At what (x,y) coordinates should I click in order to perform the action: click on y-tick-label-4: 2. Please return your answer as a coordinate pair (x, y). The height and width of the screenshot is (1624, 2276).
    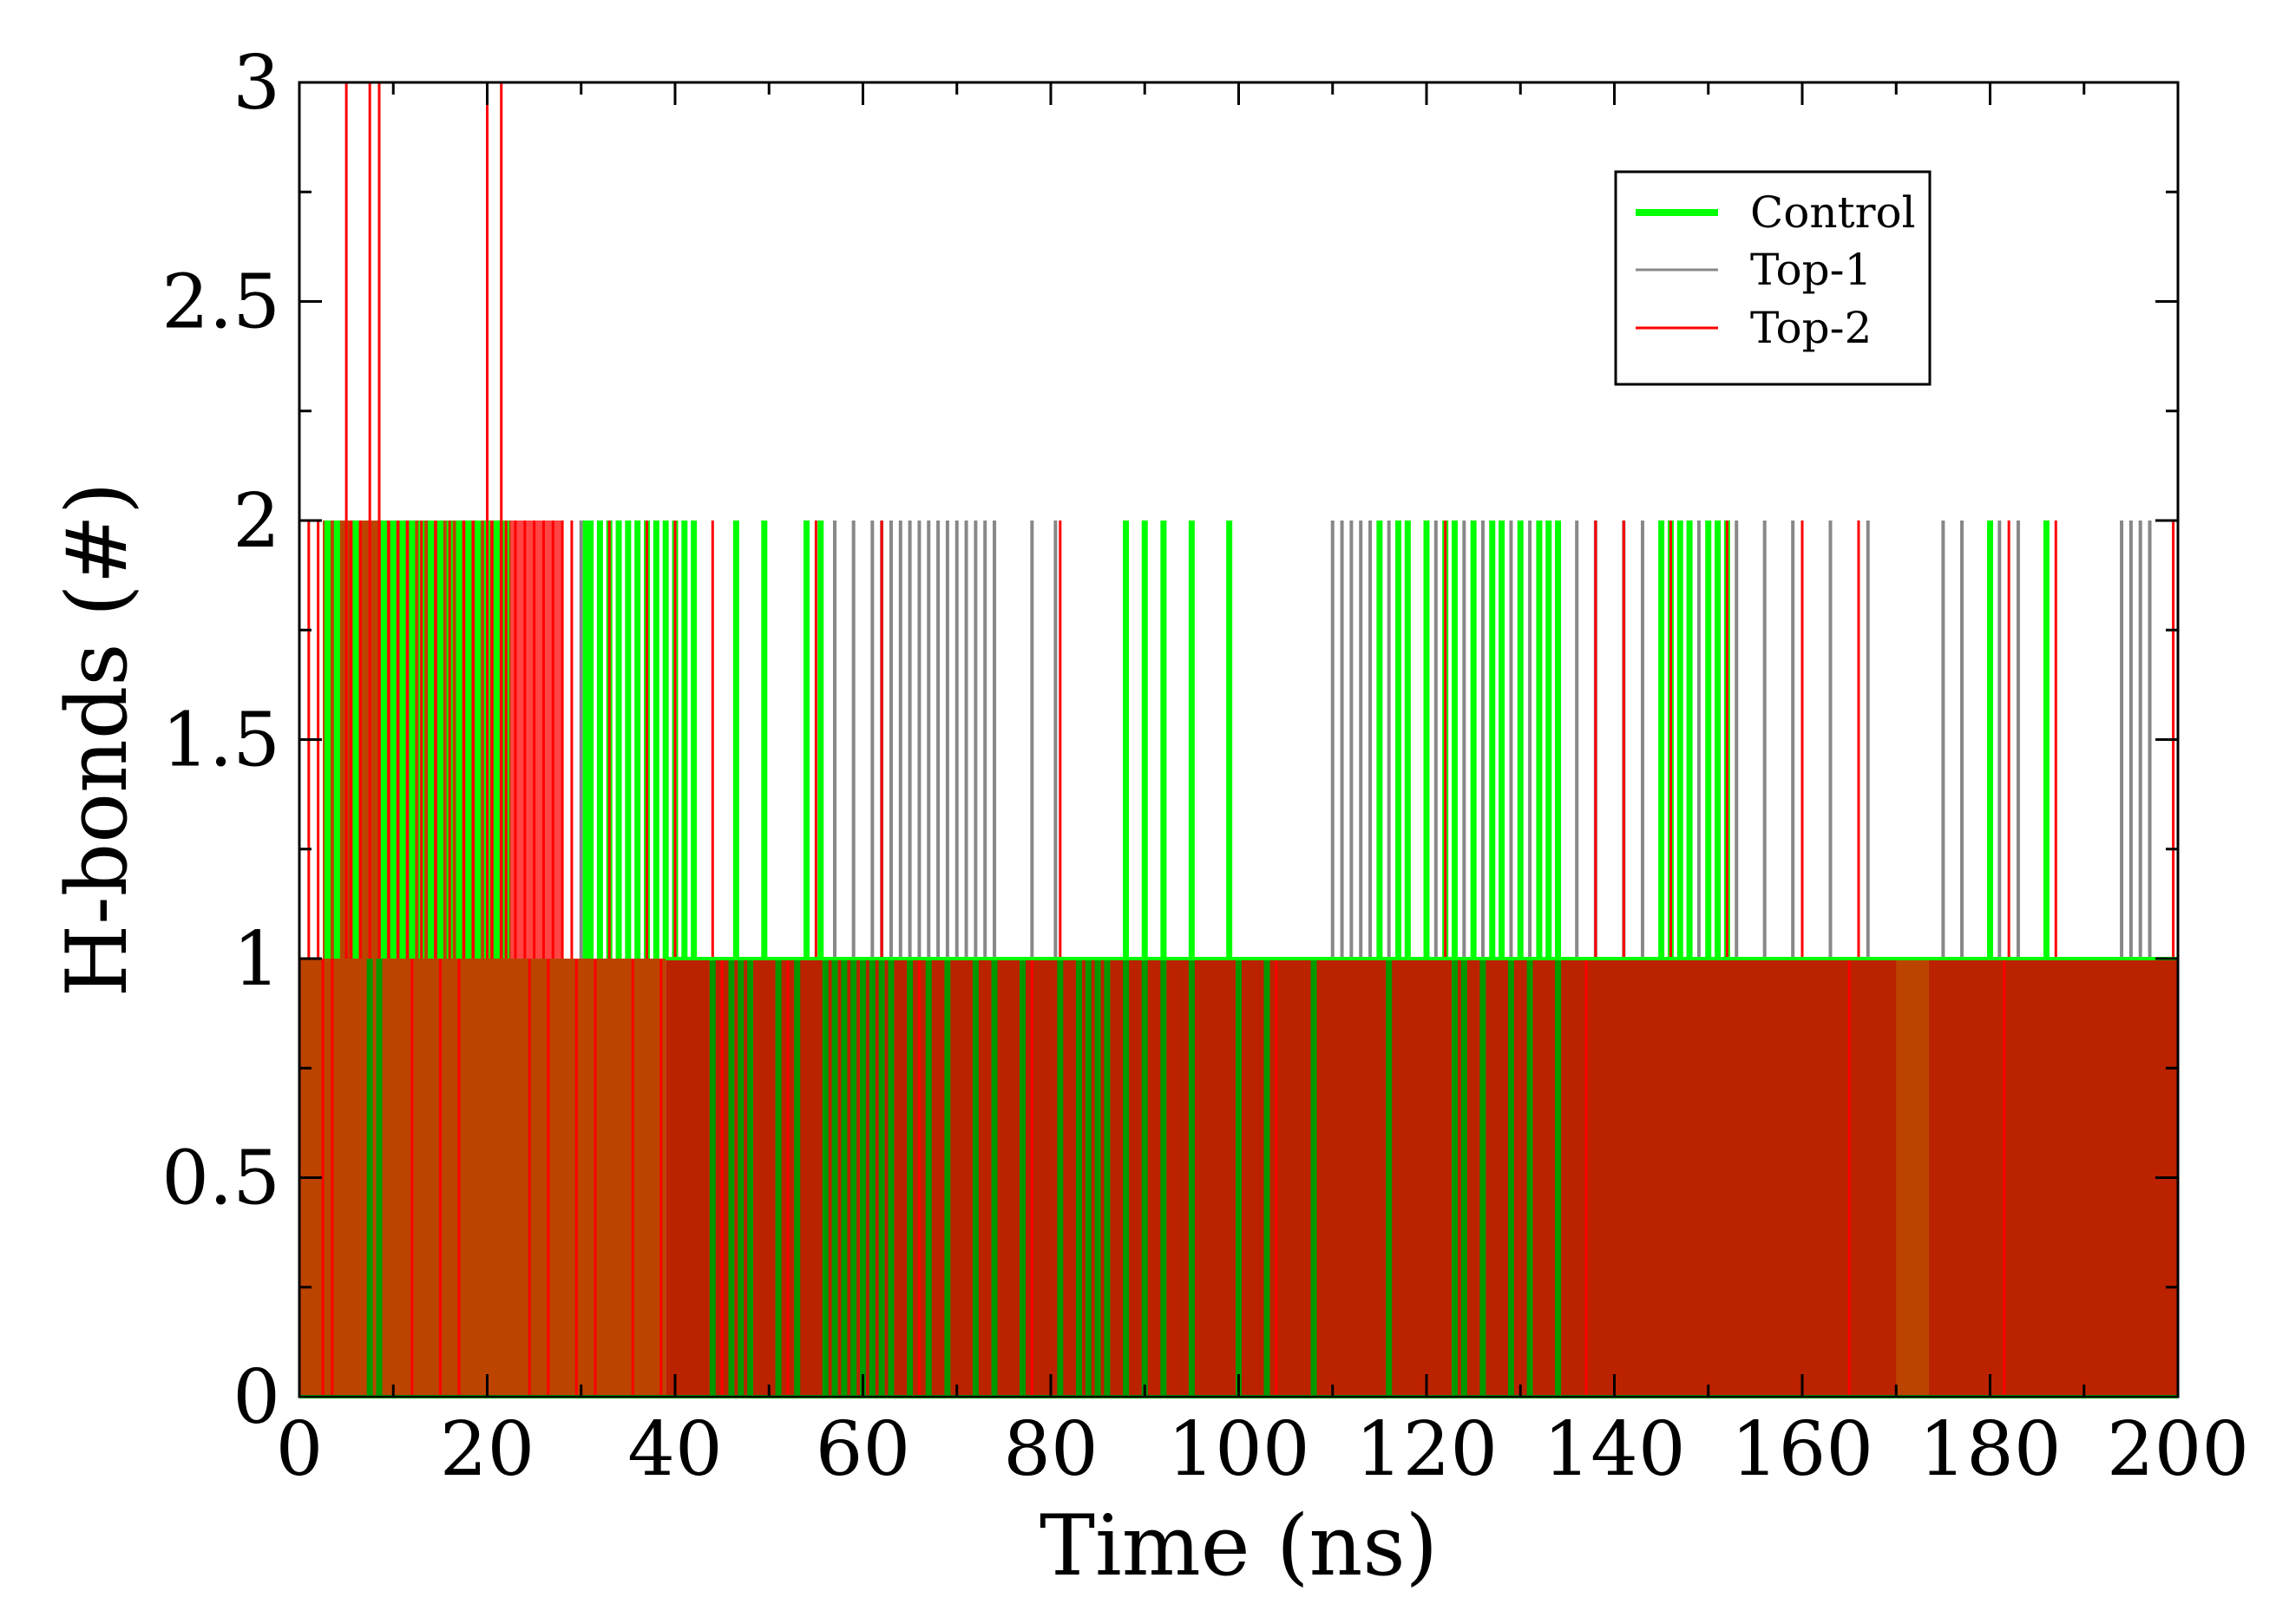
    Looking at the image, I should click on (256, 521).